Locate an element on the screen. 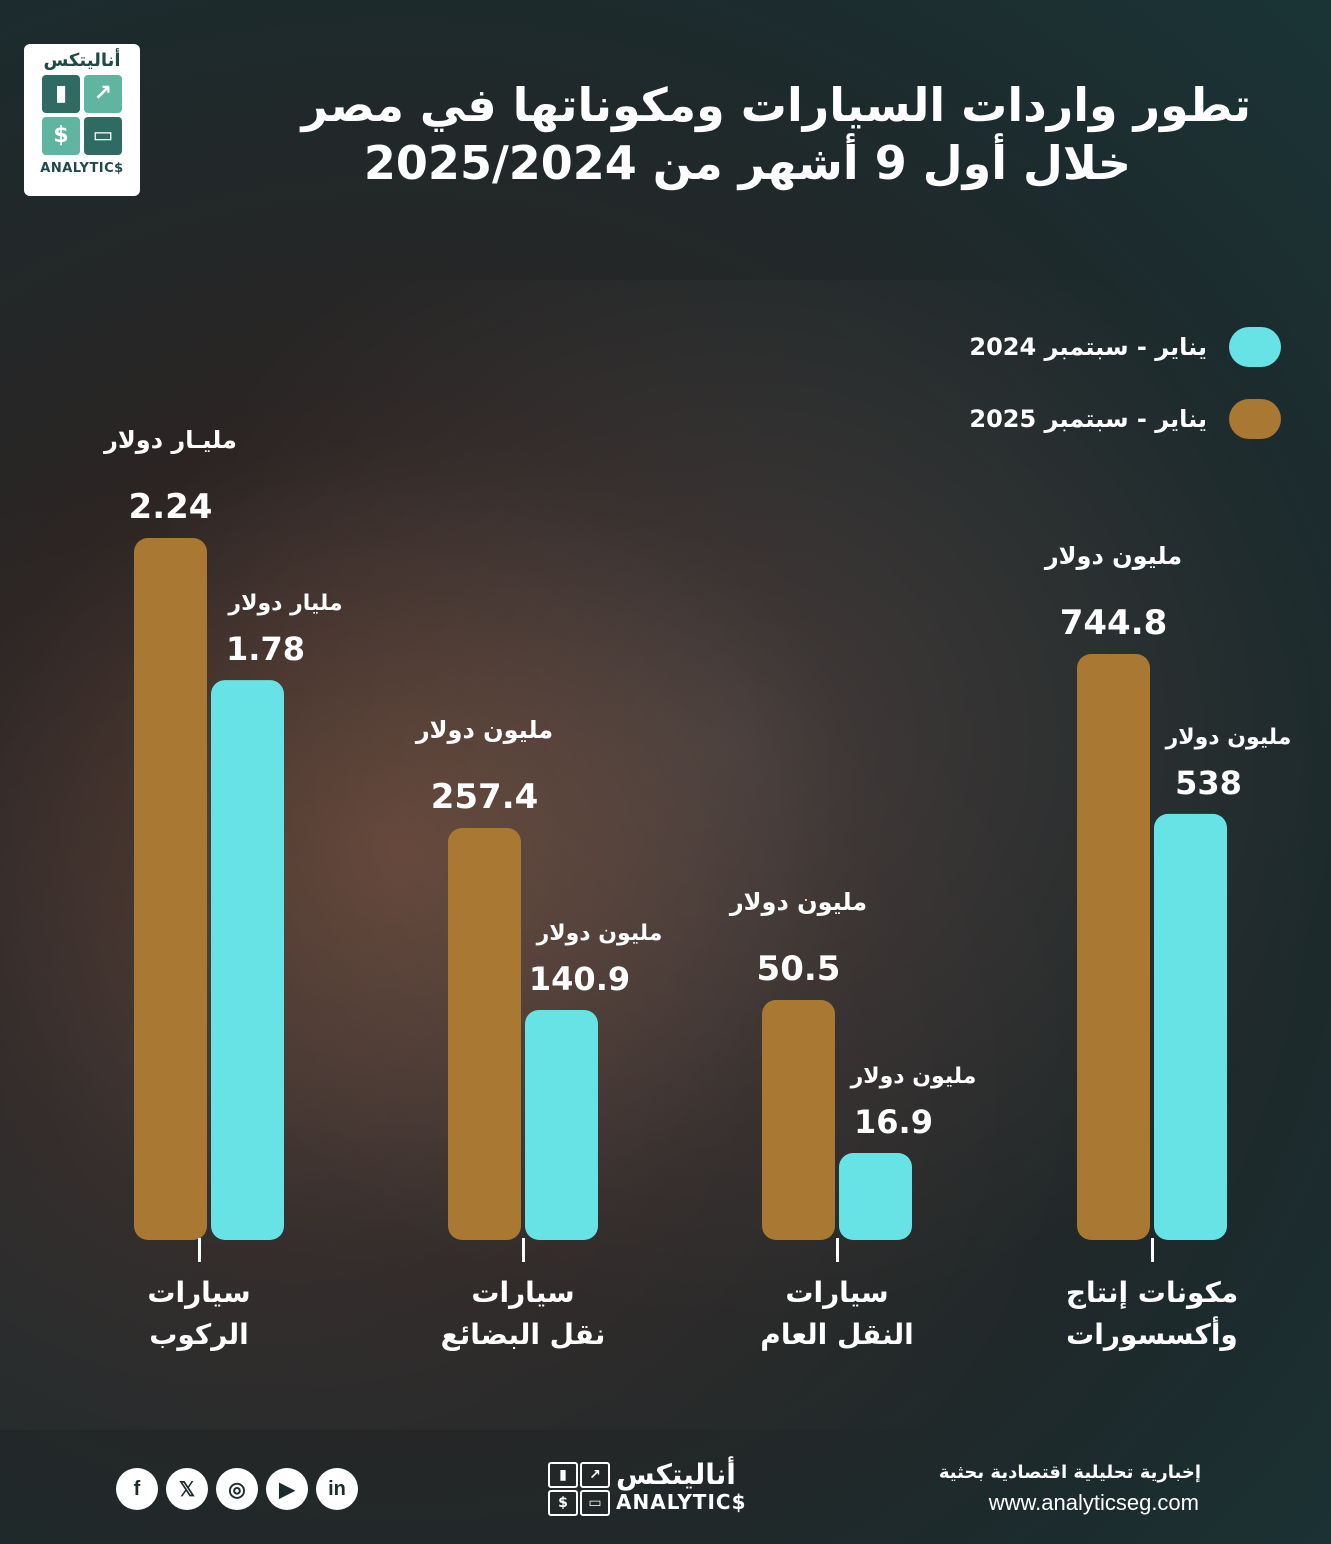 The height and width of the screenshot is (1544, 1331). legend-item-2025: يناير - سبتمبر 2025 is located at coordinates (1071, 419).